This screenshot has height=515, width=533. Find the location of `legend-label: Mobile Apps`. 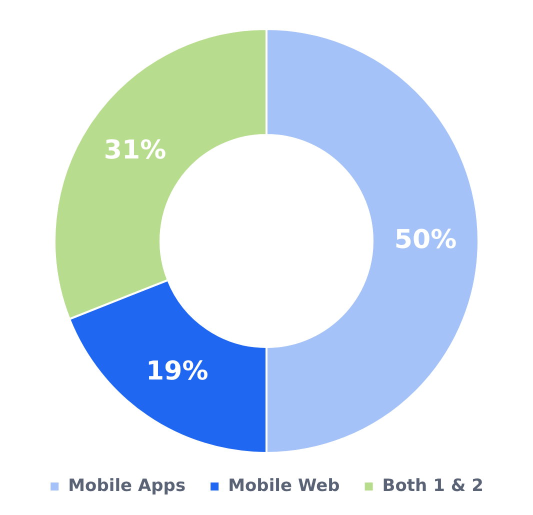

legend-label: Mobile Apps is located at coordinates (127, 486).